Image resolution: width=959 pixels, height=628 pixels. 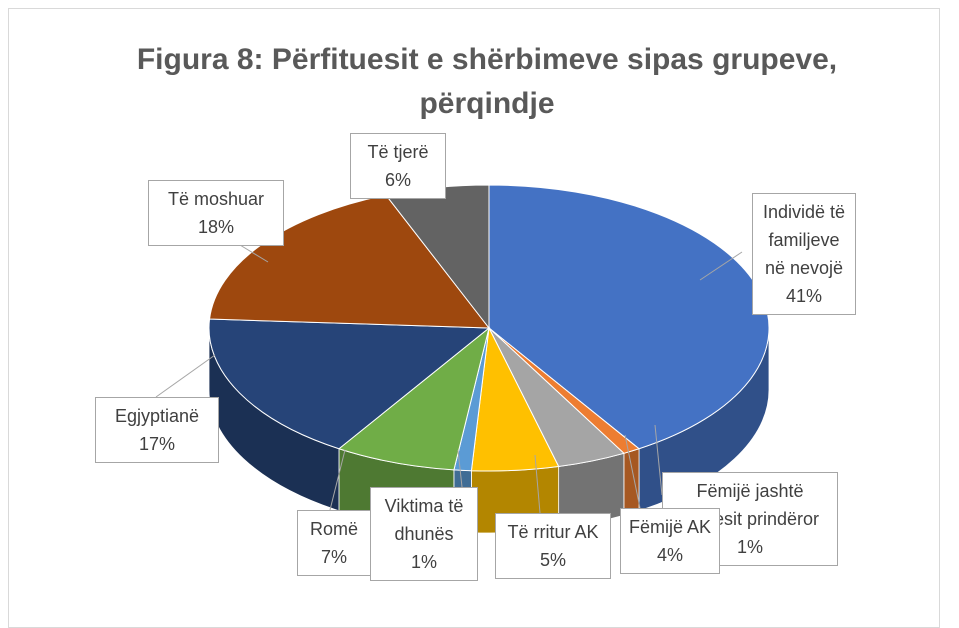 What do you see at coordinates (669, 555) in the screenshot?
I see `label-value: 4%` at bounding box center [669, 555].